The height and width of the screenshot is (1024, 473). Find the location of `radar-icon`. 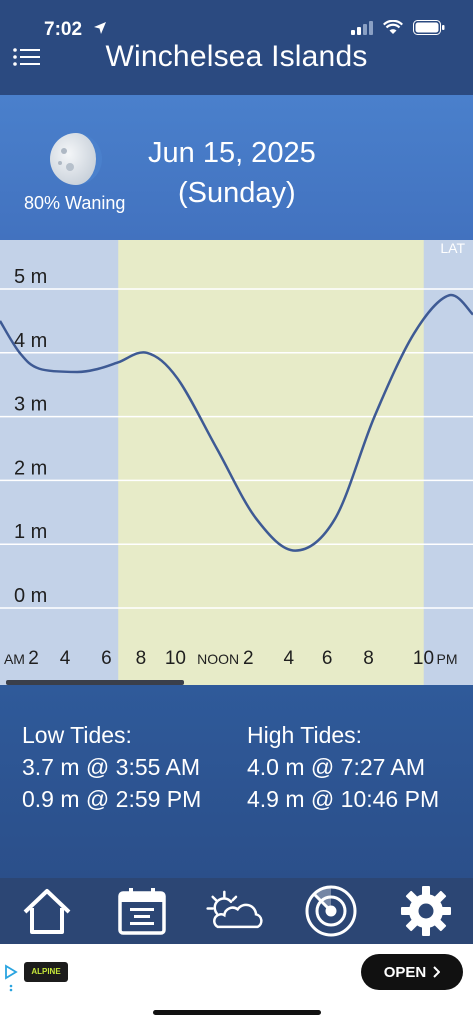

radar-icon is located at coordinates (331, 911).